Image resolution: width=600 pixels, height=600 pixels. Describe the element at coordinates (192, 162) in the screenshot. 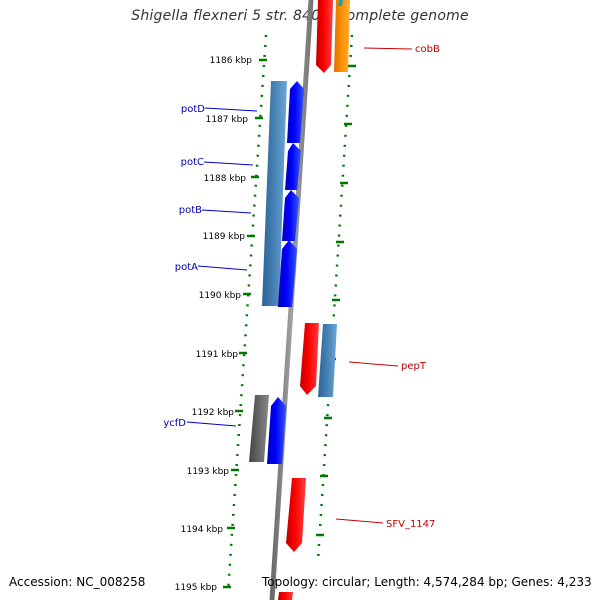

I see `gene-label-potC: potC` at that location.